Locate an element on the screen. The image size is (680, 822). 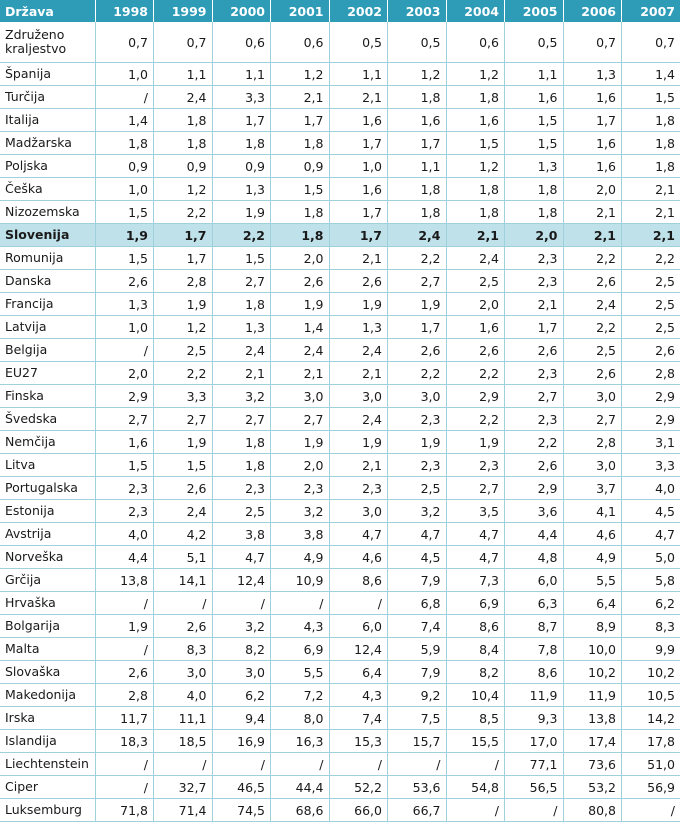
value-cell: 10,2 is located at coordinates (592, 672).